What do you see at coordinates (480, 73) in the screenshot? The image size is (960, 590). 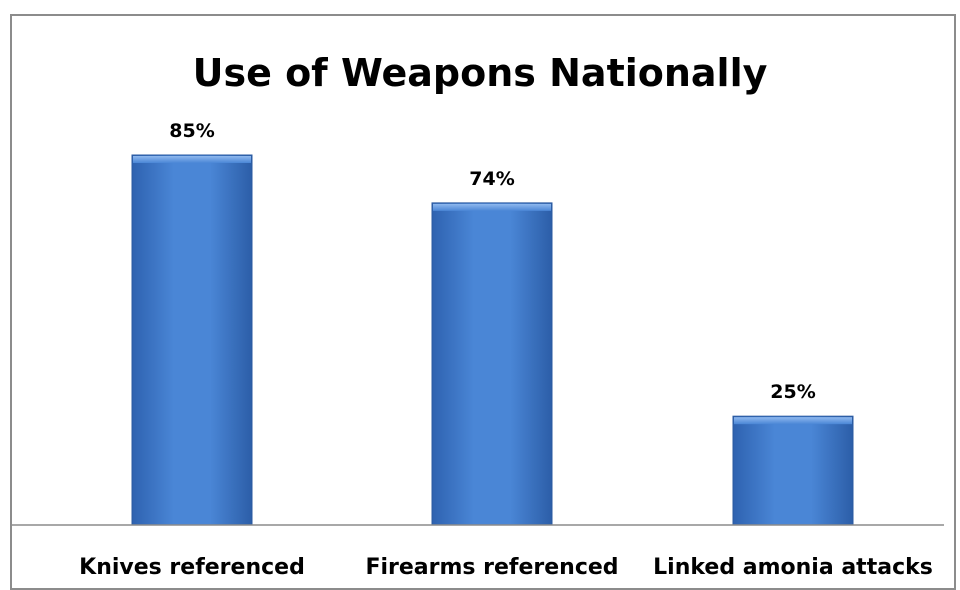 I see `chart-title: Use of Weapons Nationally` at bounding box center [480, 73].